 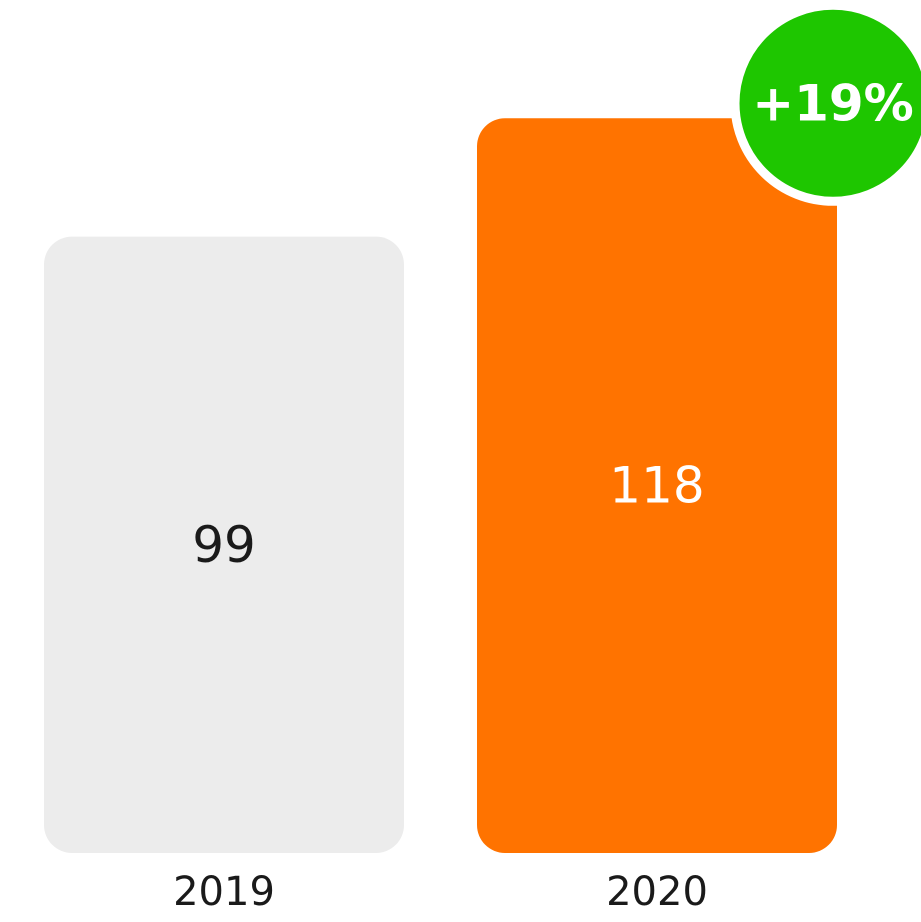 I want to click on value-label: 118, so click(x=656, y=486).